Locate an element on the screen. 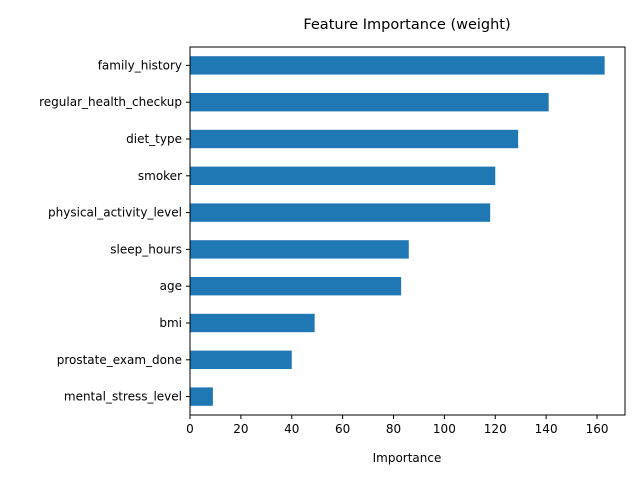 This screenshot has width=640, height=480. bar-age is located at coordinates (296, 286).